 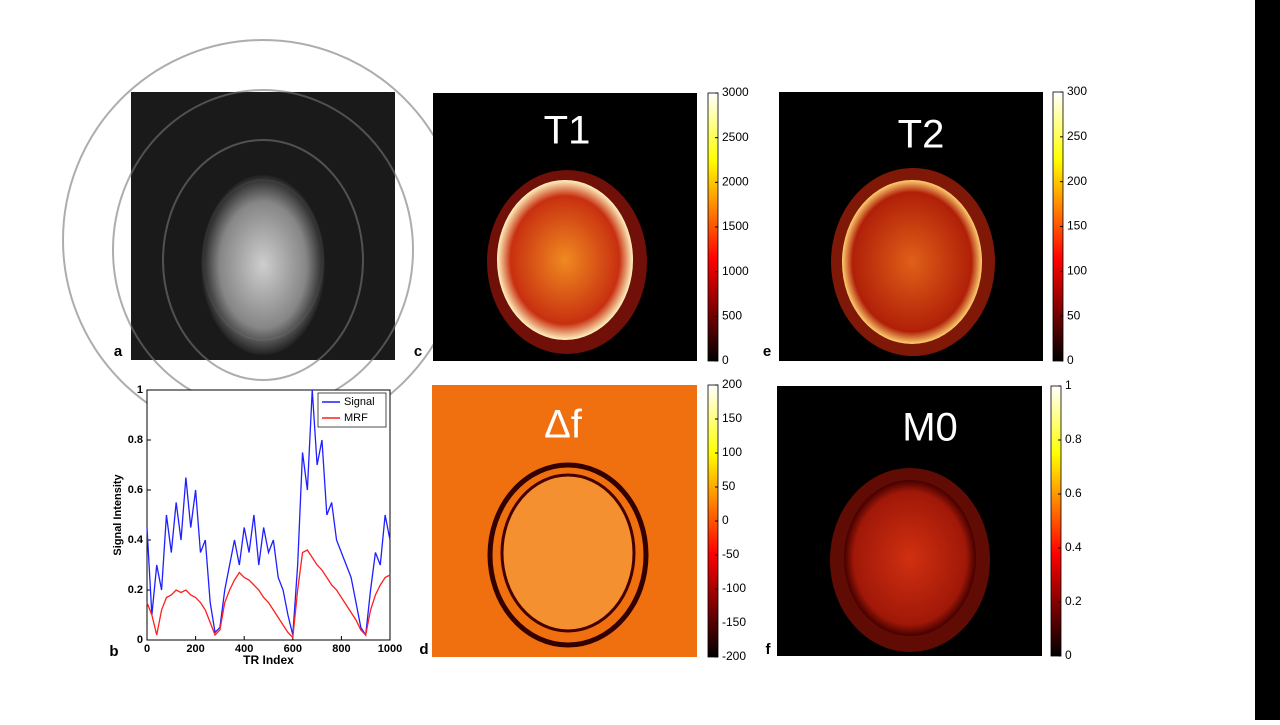 I want to click on x-tick-label: 200, so click(x=195, y=649).